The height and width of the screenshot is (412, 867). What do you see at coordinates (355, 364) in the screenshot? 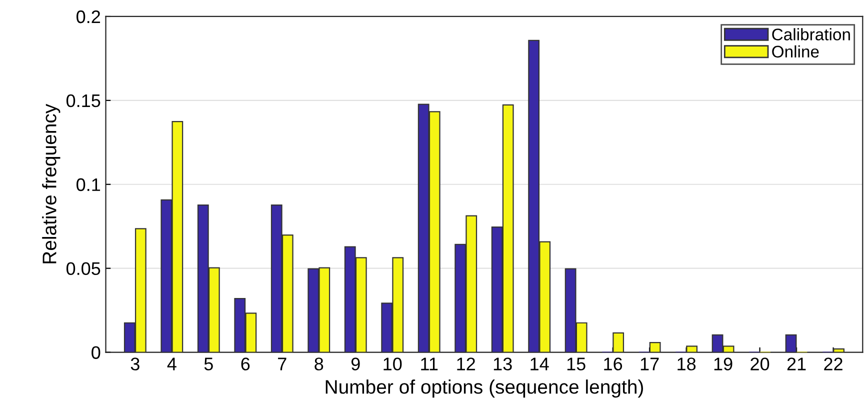
I see `x-tick-label: 9` at bounding box center [355, 364].